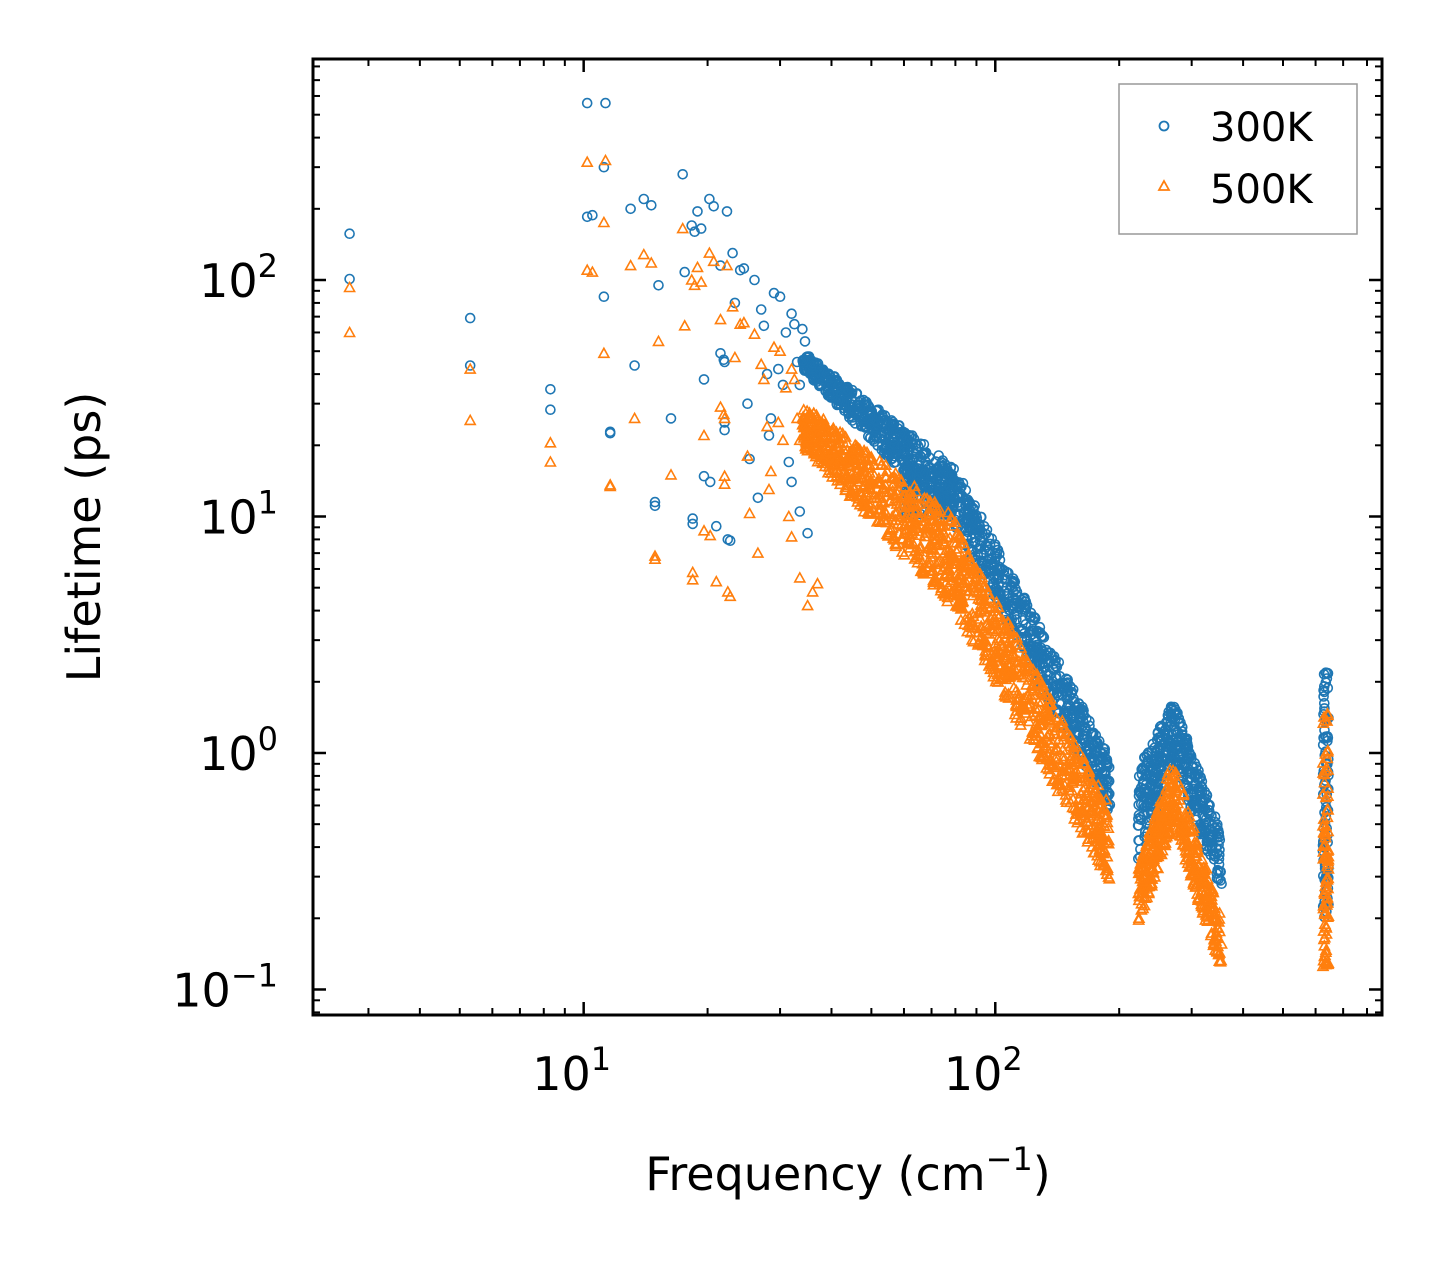 This screenshot has width=1442, height=1265. Describe the element at coordinates (84, 537) in the screenshot. I see `y-axis-label: Lifetime (ps)` at that location.